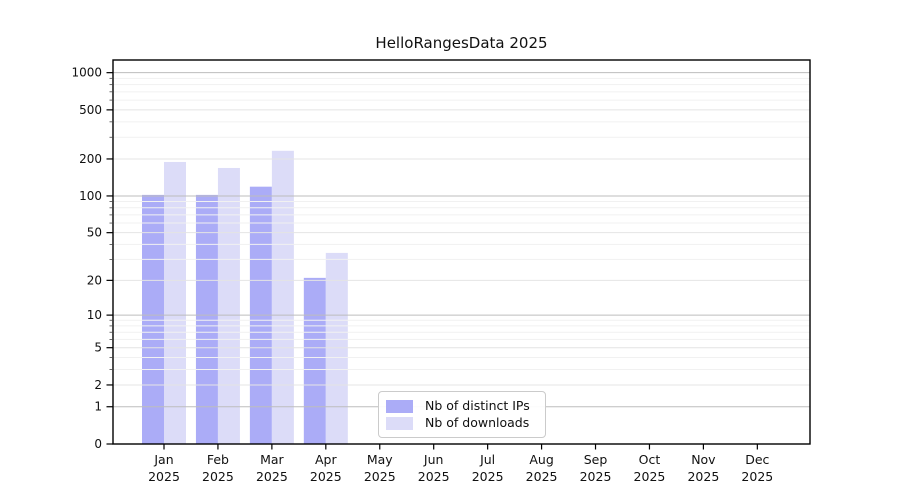 The width and height of the screenshot is (900, 500). What do you see at coordinates (163, 459) in the screenshot?
I see `x-tick-label-month: Jan` at bounding box center [163, 459].